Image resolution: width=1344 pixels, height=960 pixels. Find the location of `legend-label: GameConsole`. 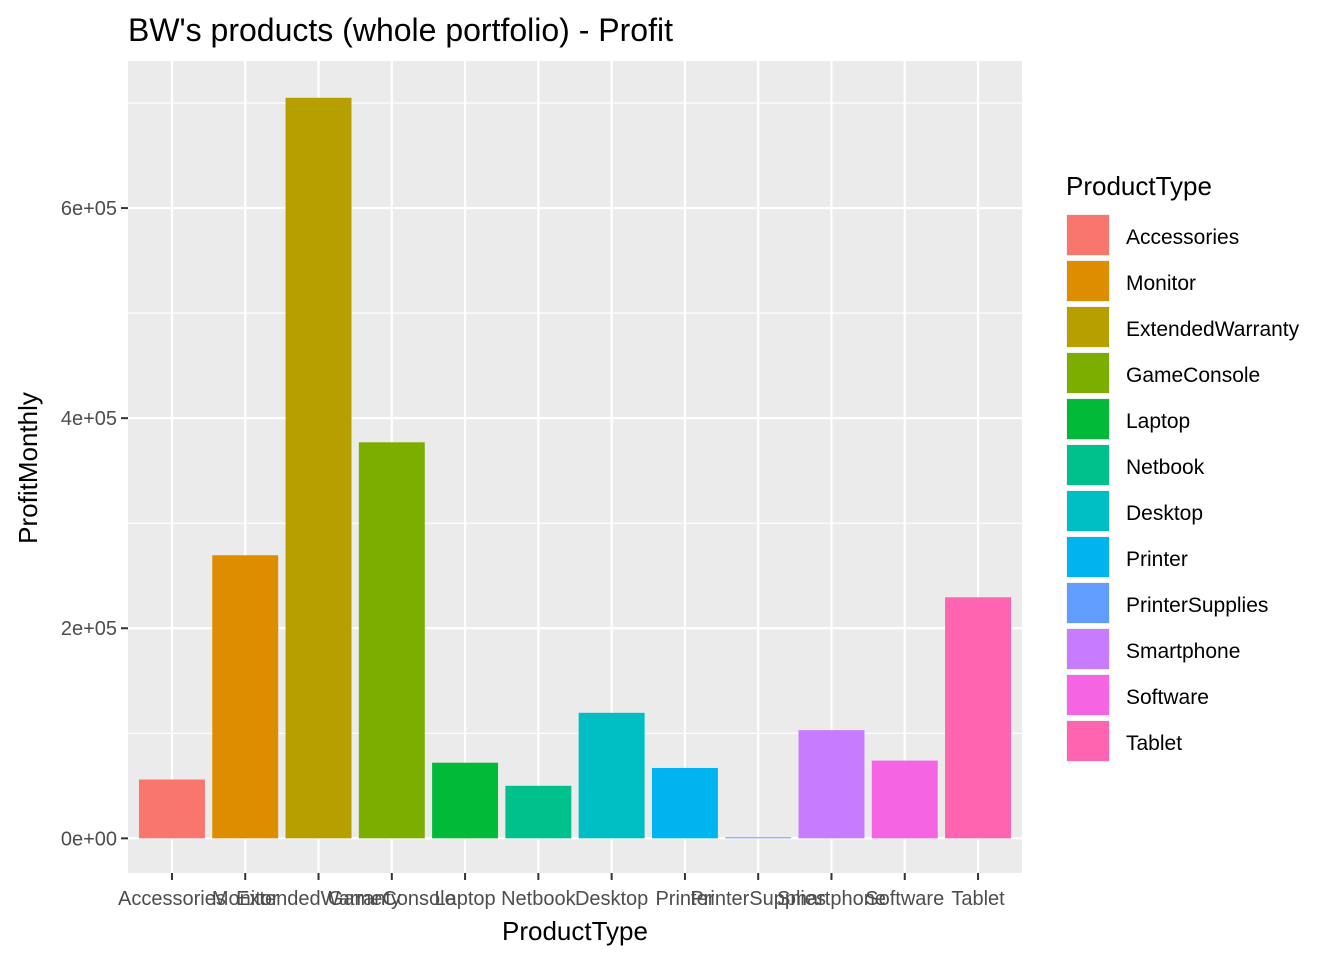

legend-label: GameConsole is located at coordinates (1193, 375).